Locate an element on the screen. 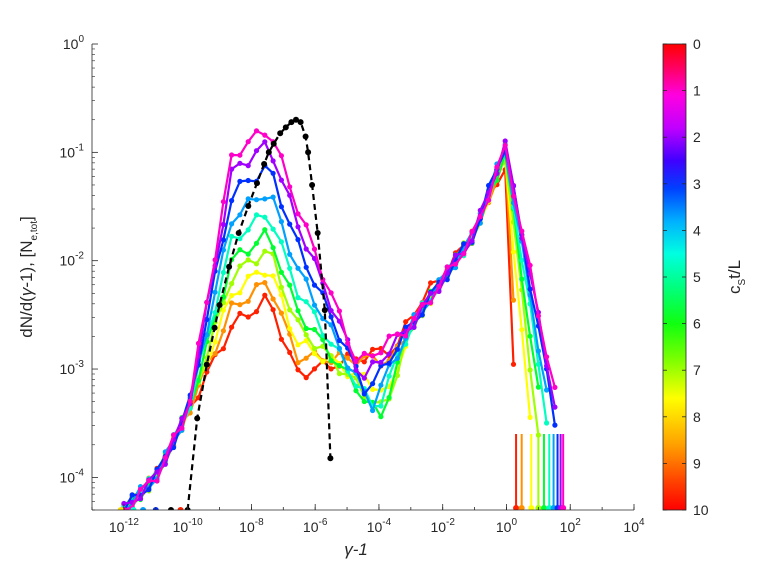  y-tick-label: 10⁰ is located at coordinates (74, 43).